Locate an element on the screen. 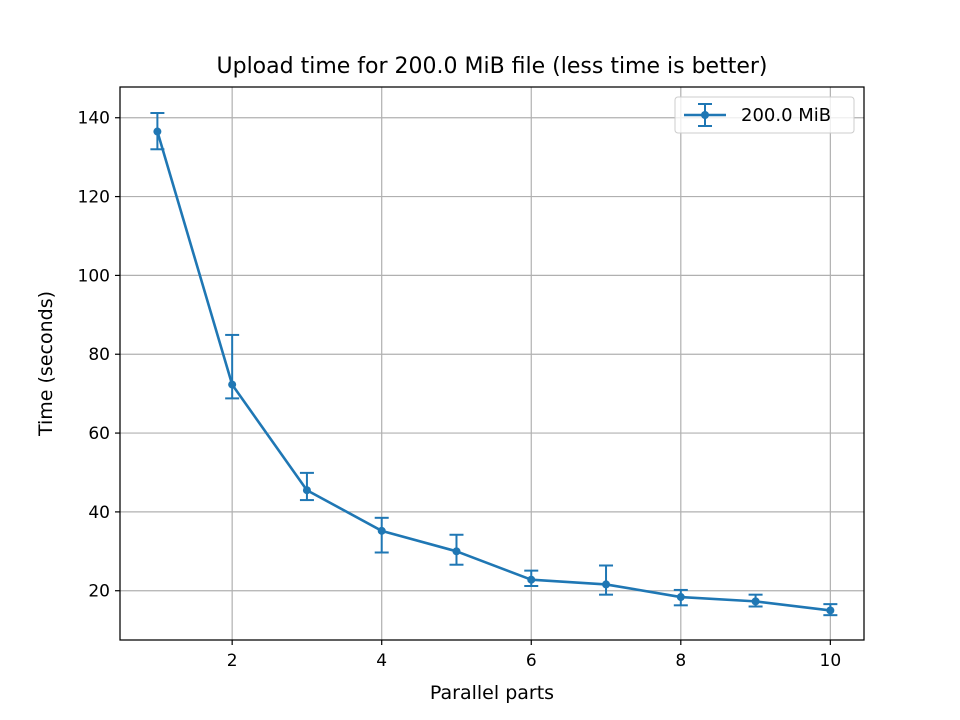  y-tick-label: 80 is located at coordinates (99, 355).